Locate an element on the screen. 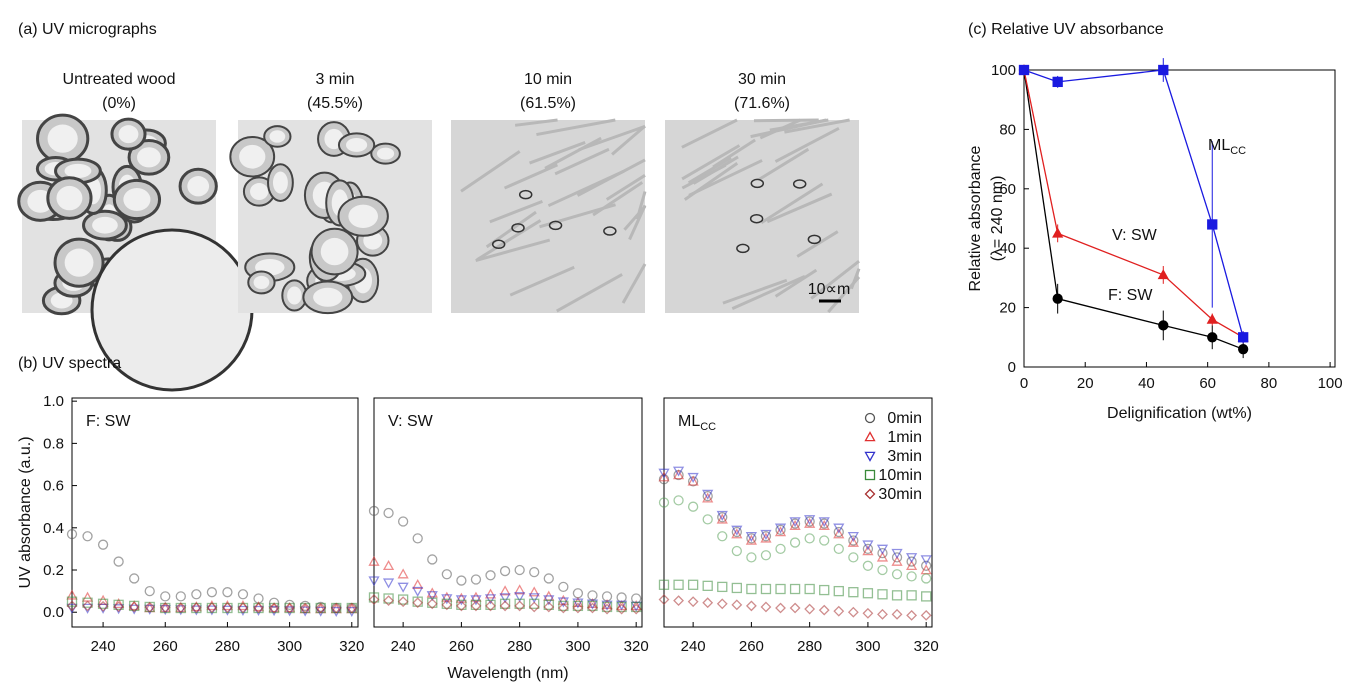  x-tick-label: 100 is located at coordinates (1330, 383).